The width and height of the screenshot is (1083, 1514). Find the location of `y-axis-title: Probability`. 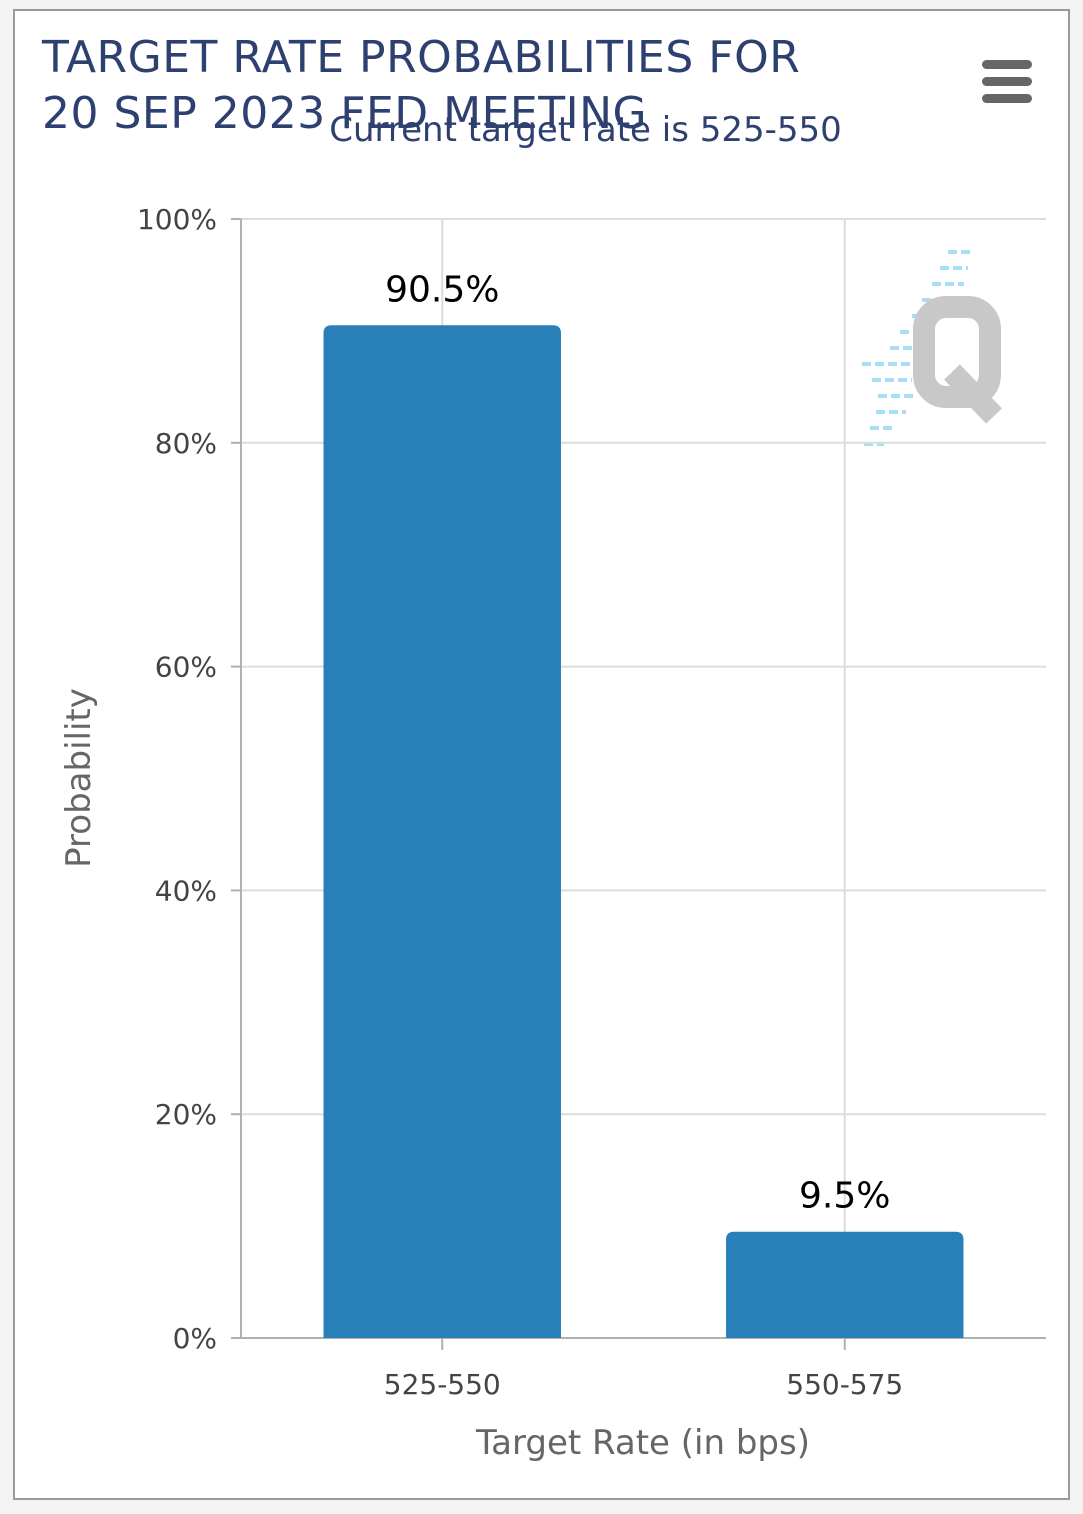

y-axis-title: Probability is located at coordinates (79, 778).